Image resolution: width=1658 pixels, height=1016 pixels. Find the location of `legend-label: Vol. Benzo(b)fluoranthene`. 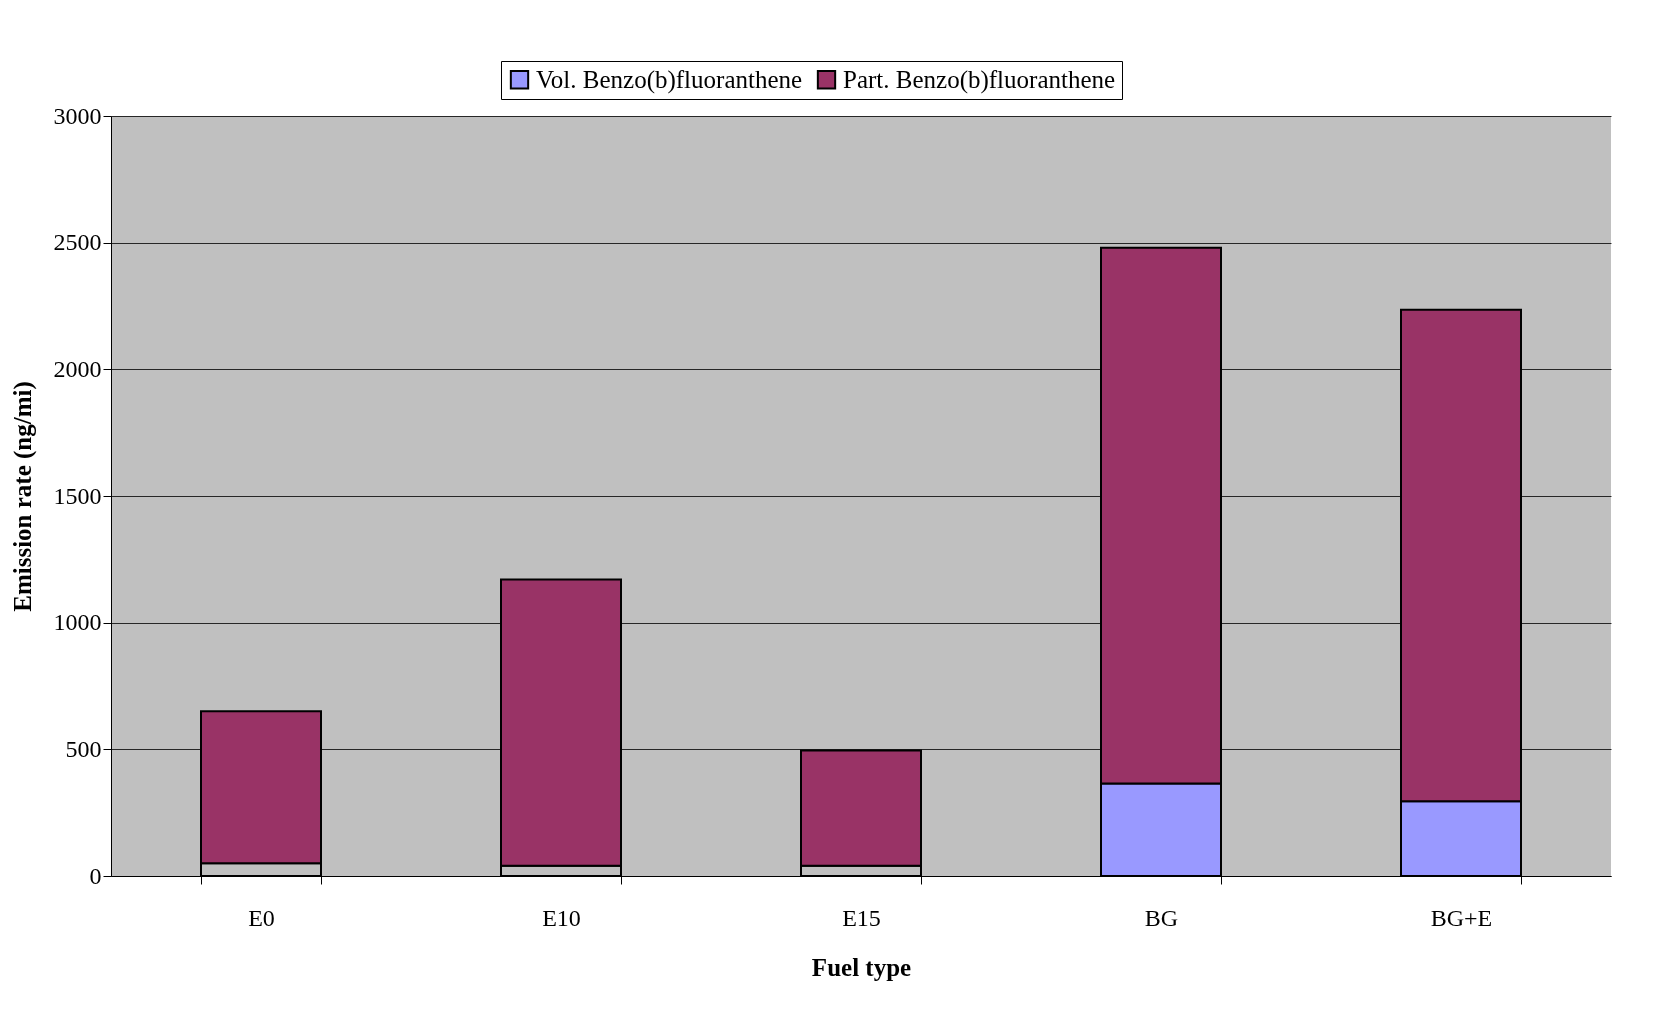

legend-label: Vol. Benzo(b)fluoranthene is located at coordinates (669, 79).